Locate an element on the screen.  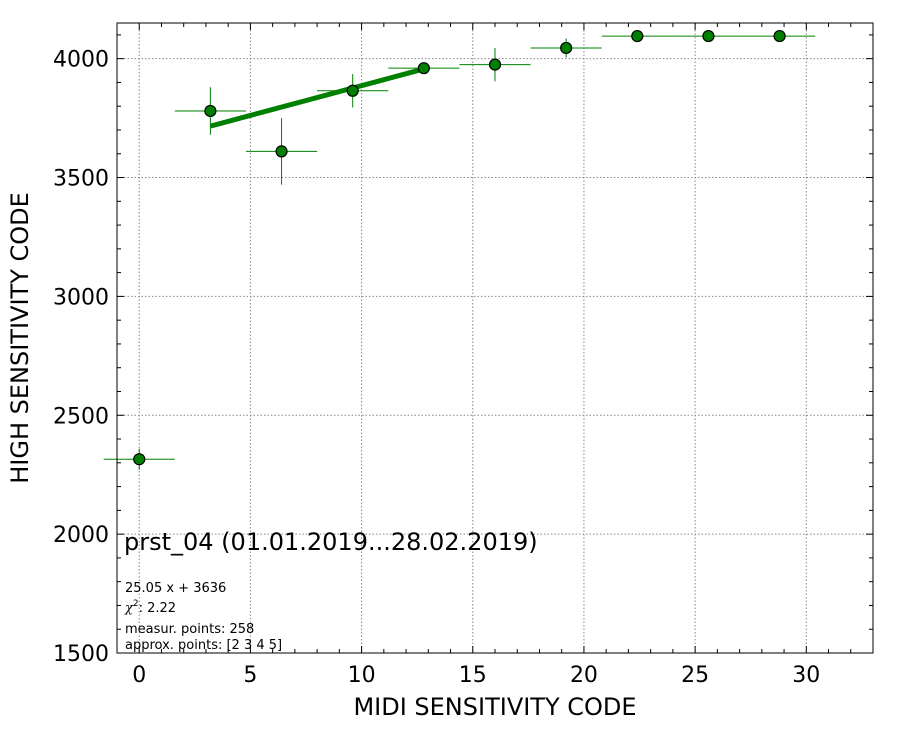
y-tick-label: 2500 is located at coordinates (81, 416).